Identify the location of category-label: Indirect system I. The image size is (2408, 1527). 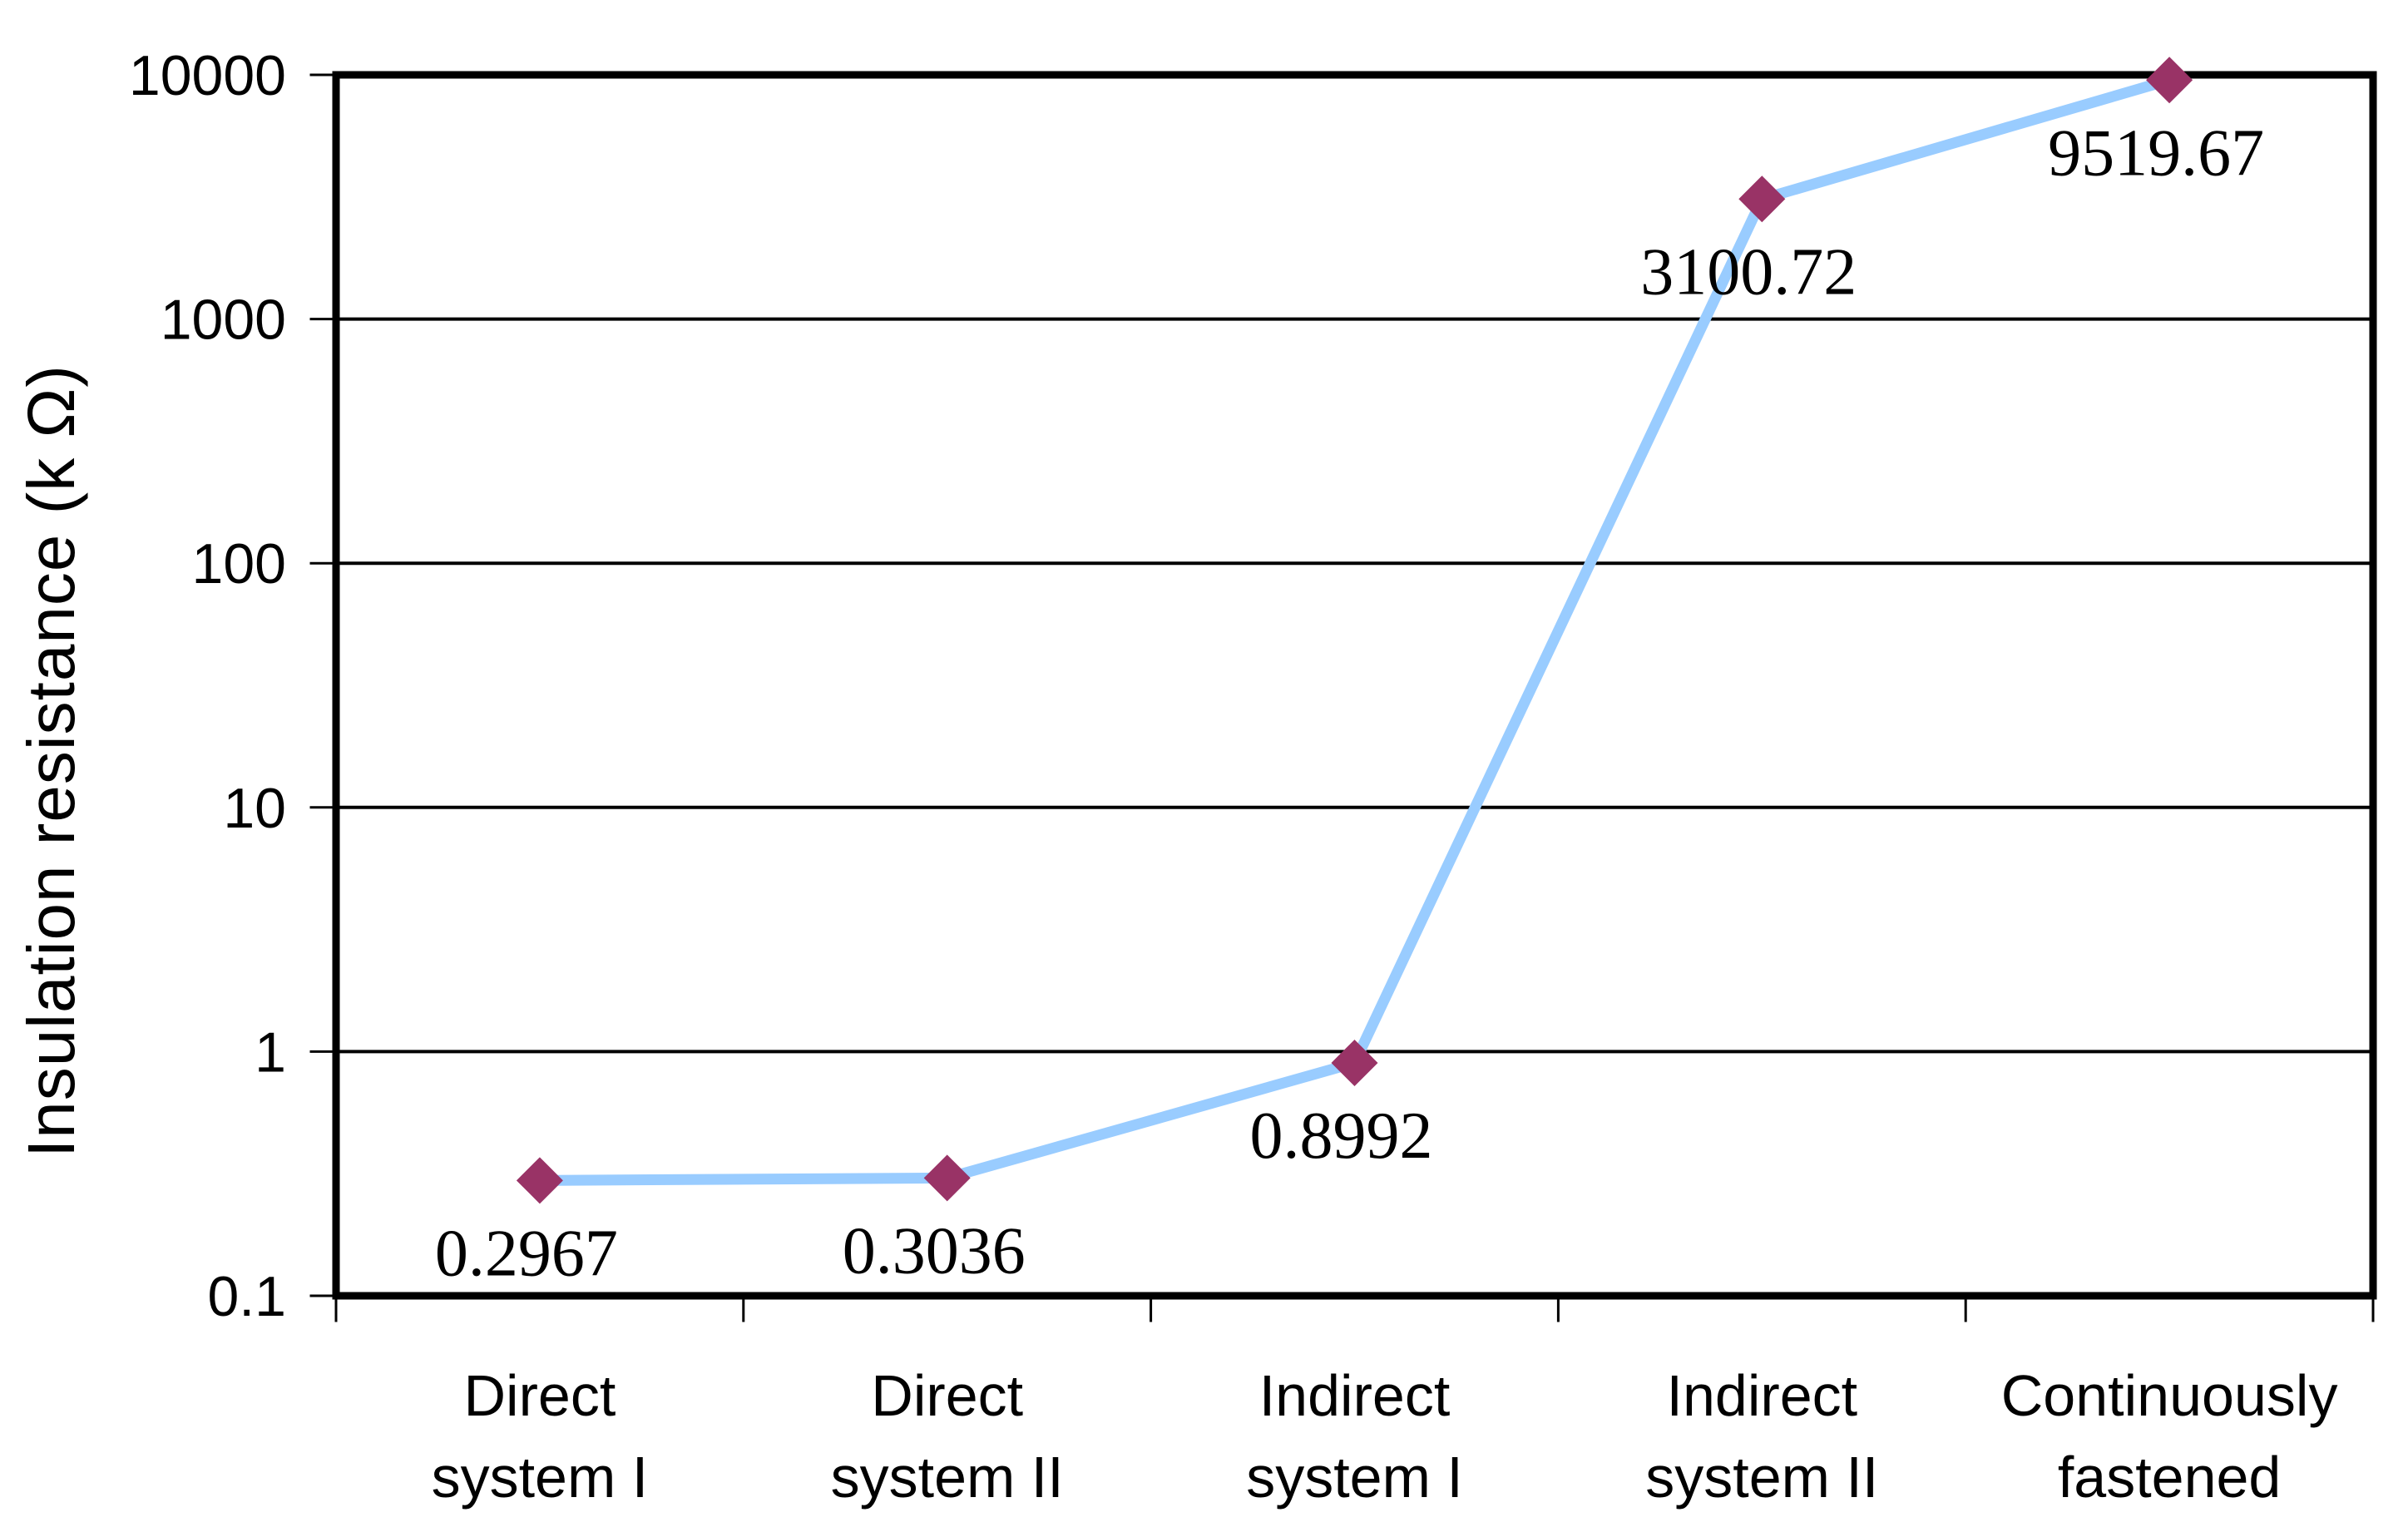
(1354, 1436).